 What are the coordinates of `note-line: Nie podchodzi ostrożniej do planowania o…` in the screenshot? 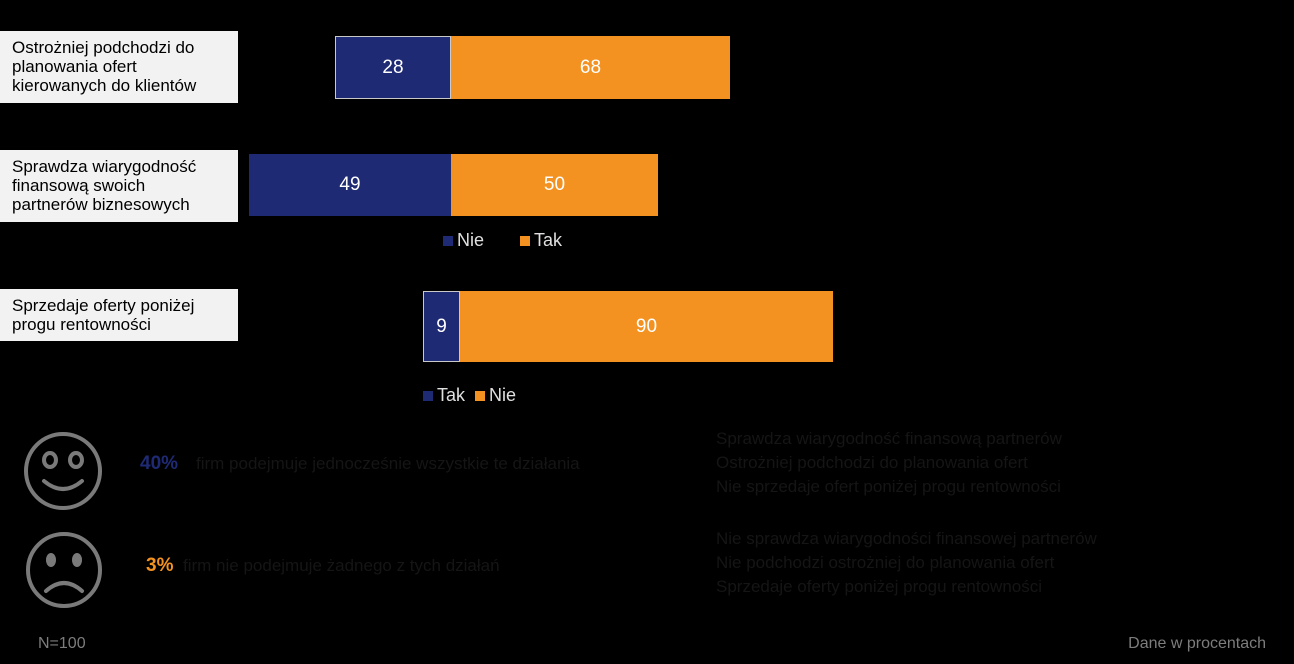 It's located at (885, 562).